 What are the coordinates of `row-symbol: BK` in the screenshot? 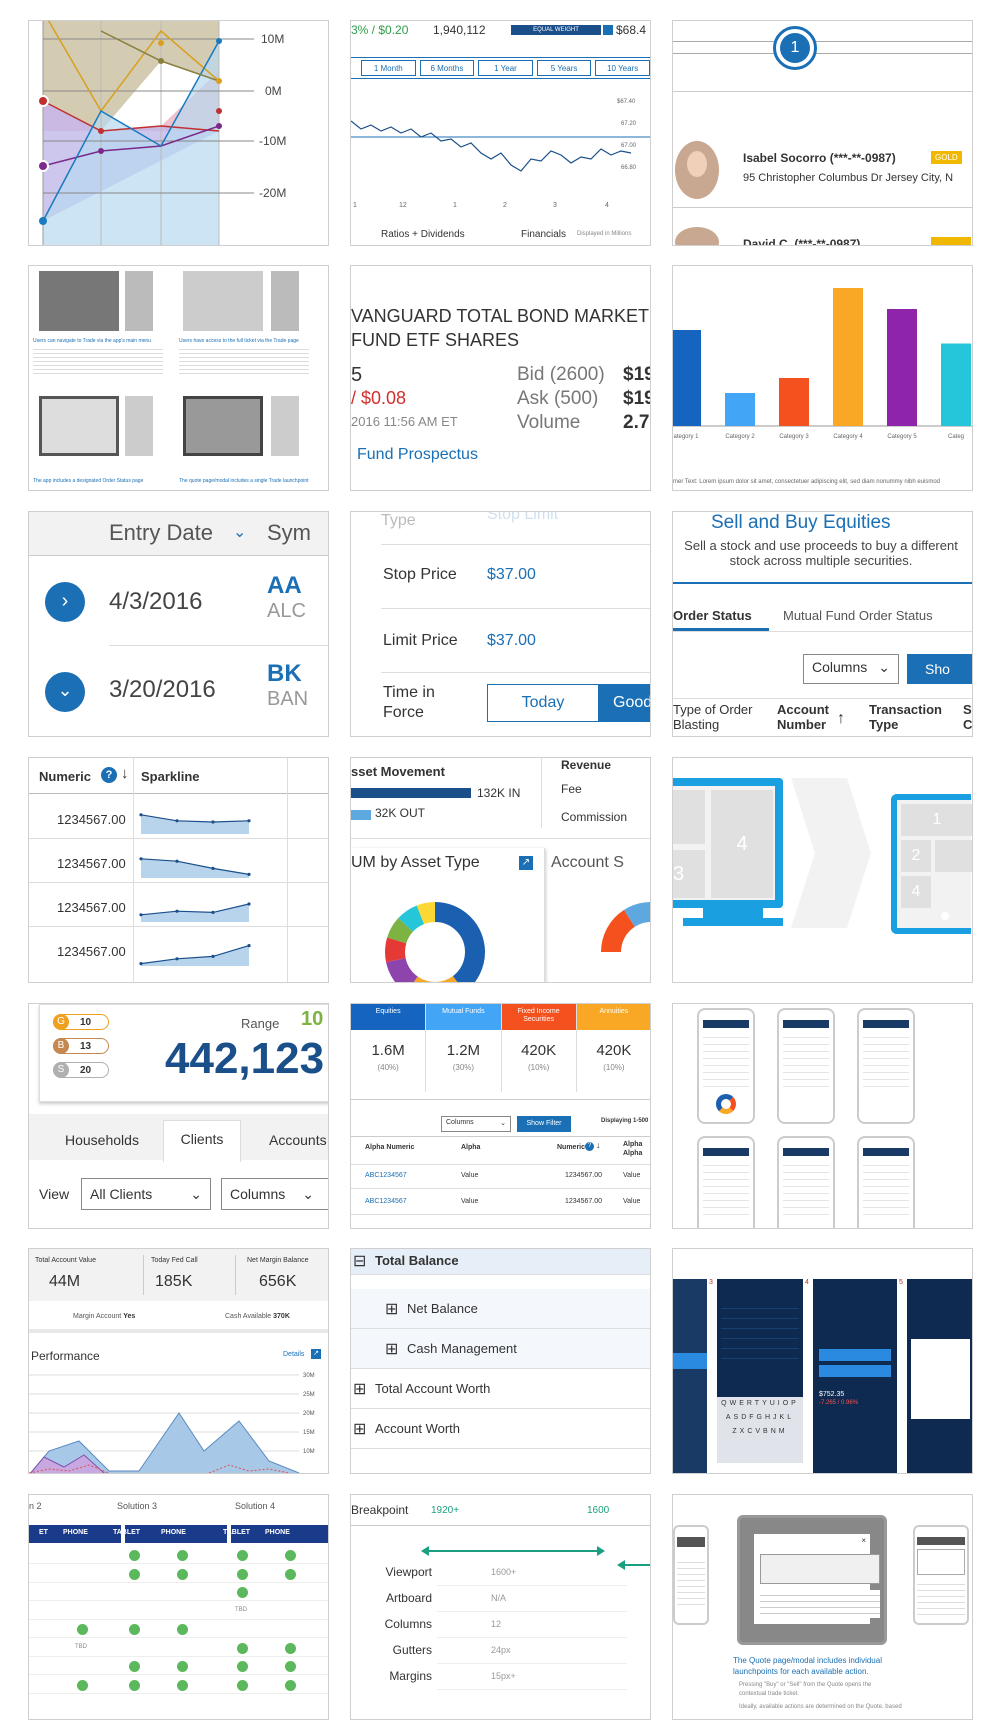 It's located at (284, 673).